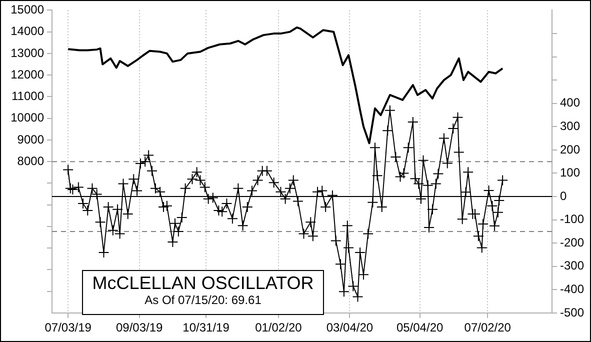 The width and height of the screenshot is (591, 342). What do you see at coordinates (27, 74) in the screenshot?
I see `y-tick-label: 12000` at bounding box center [27, 74].